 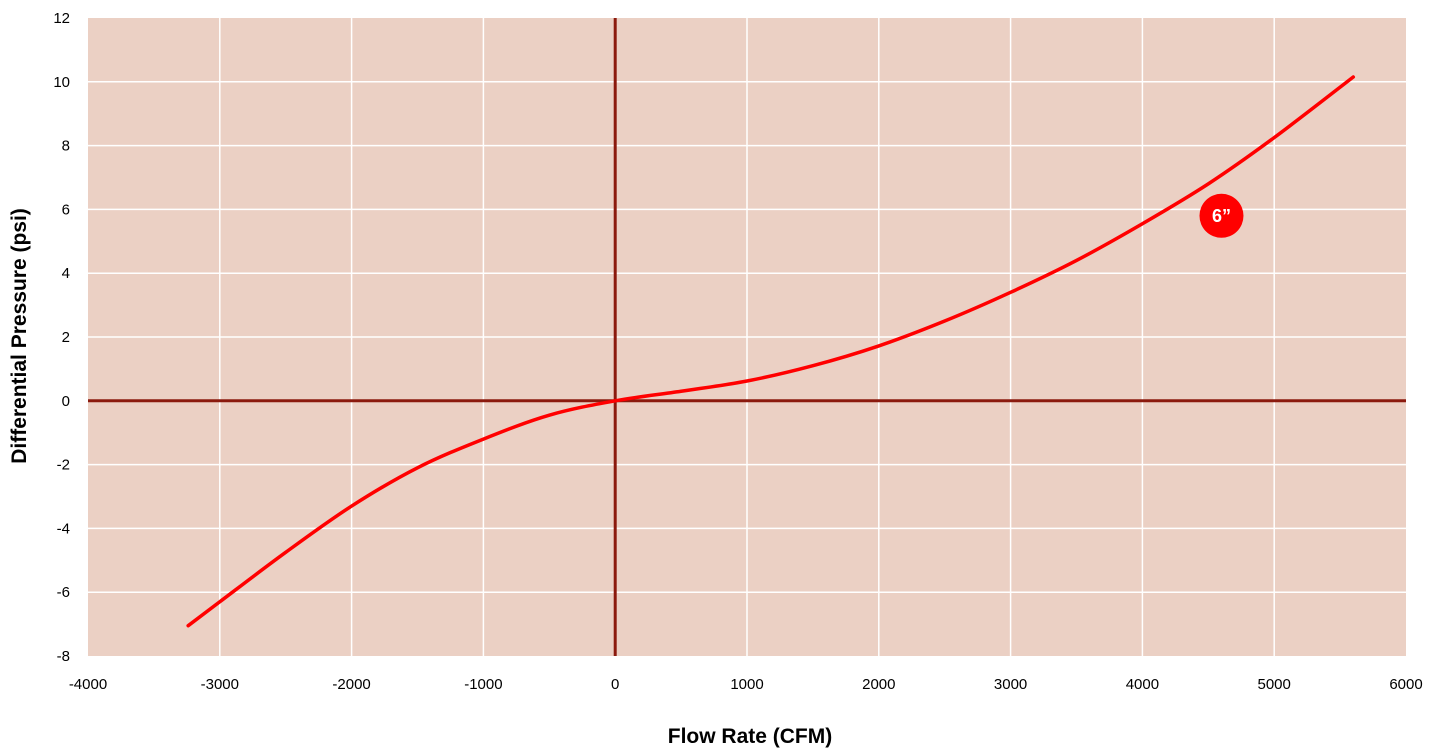 I want to click on x-axis-label: Flow Rate (CFM), so click(x=750, y=736).